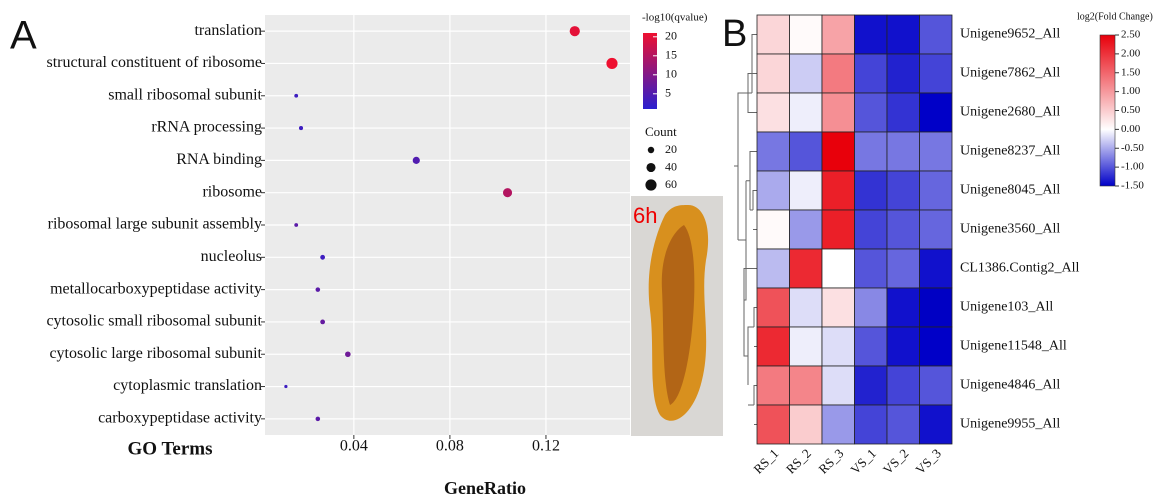 Image resolution: width=1163 pixels, height=498 pixels. What do you see at coordinates (661, 131) in the screenshot?
I see `legend-title: Count` at bounding box center [661, 131].